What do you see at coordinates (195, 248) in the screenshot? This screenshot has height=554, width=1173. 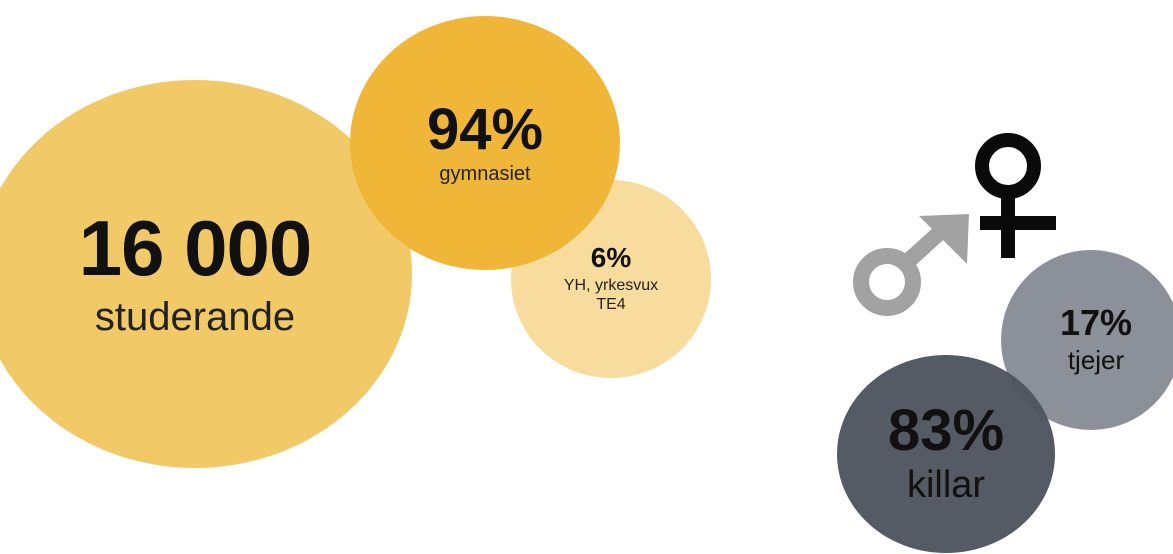 I see `students-value: 16 000` at bounding box center [195, 248].